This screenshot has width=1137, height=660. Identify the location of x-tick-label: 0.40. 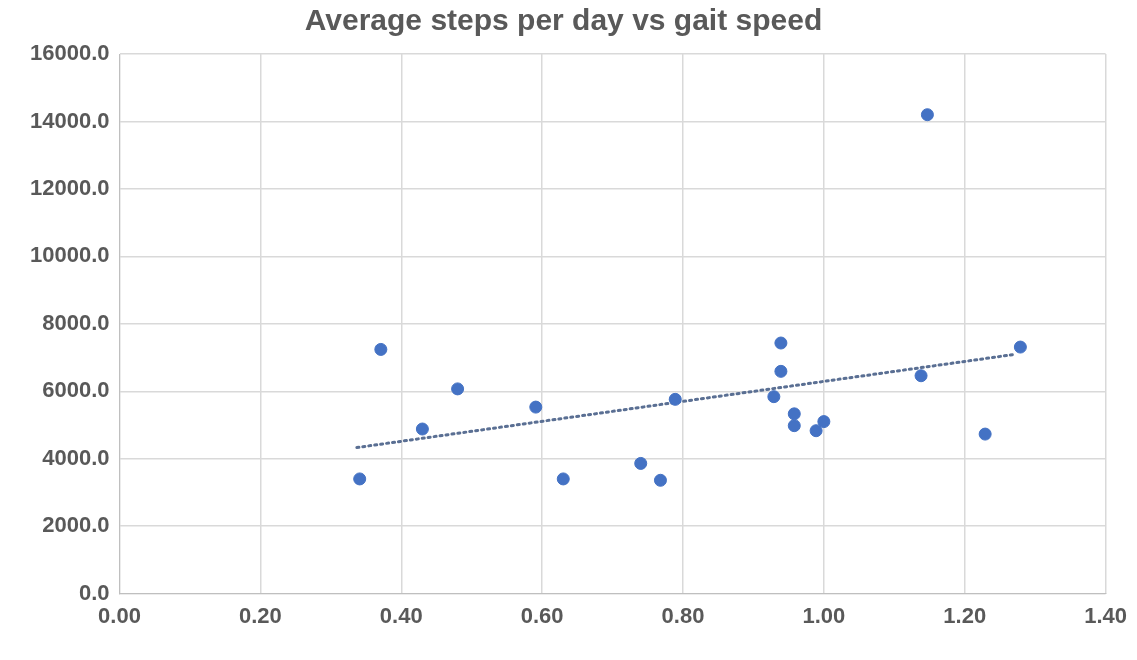
(401, 615).